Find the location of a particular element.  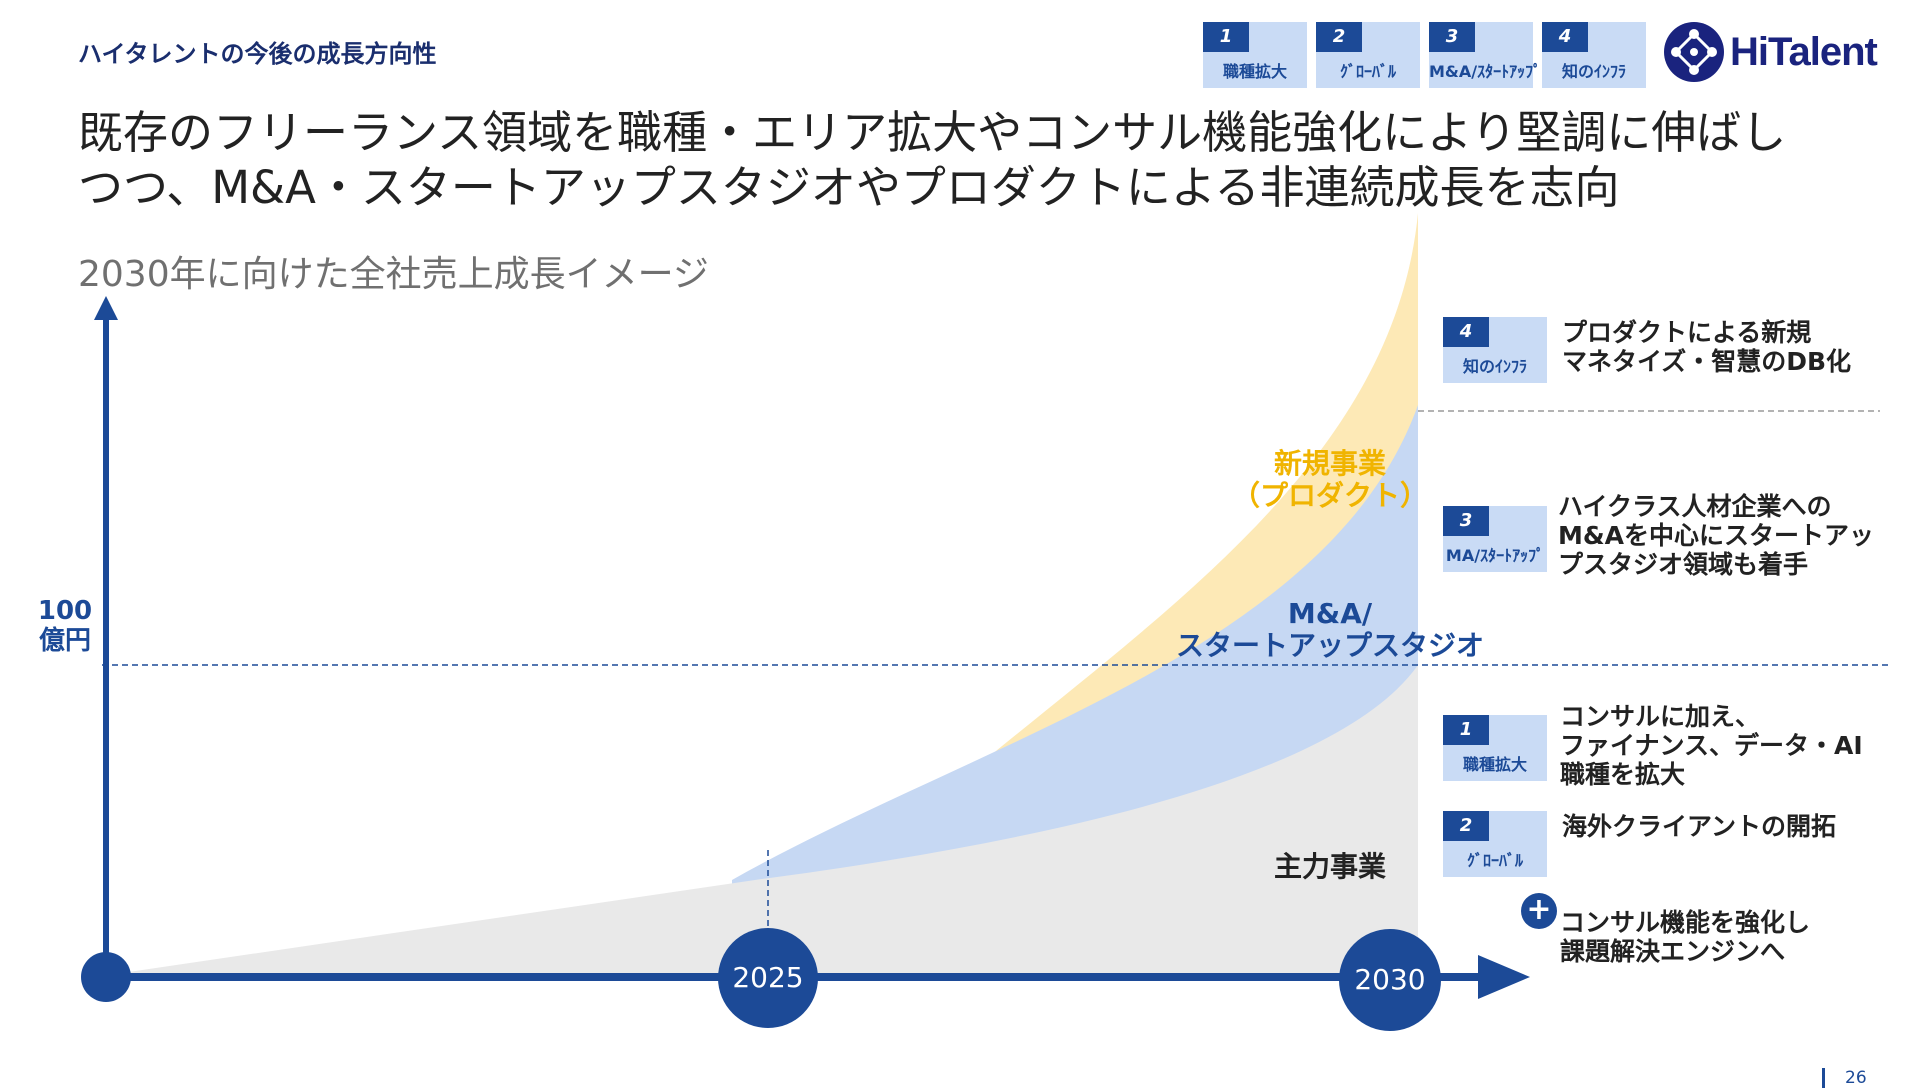

desc-line: コンサルに加え、 is located at coordinates (1660, 716).